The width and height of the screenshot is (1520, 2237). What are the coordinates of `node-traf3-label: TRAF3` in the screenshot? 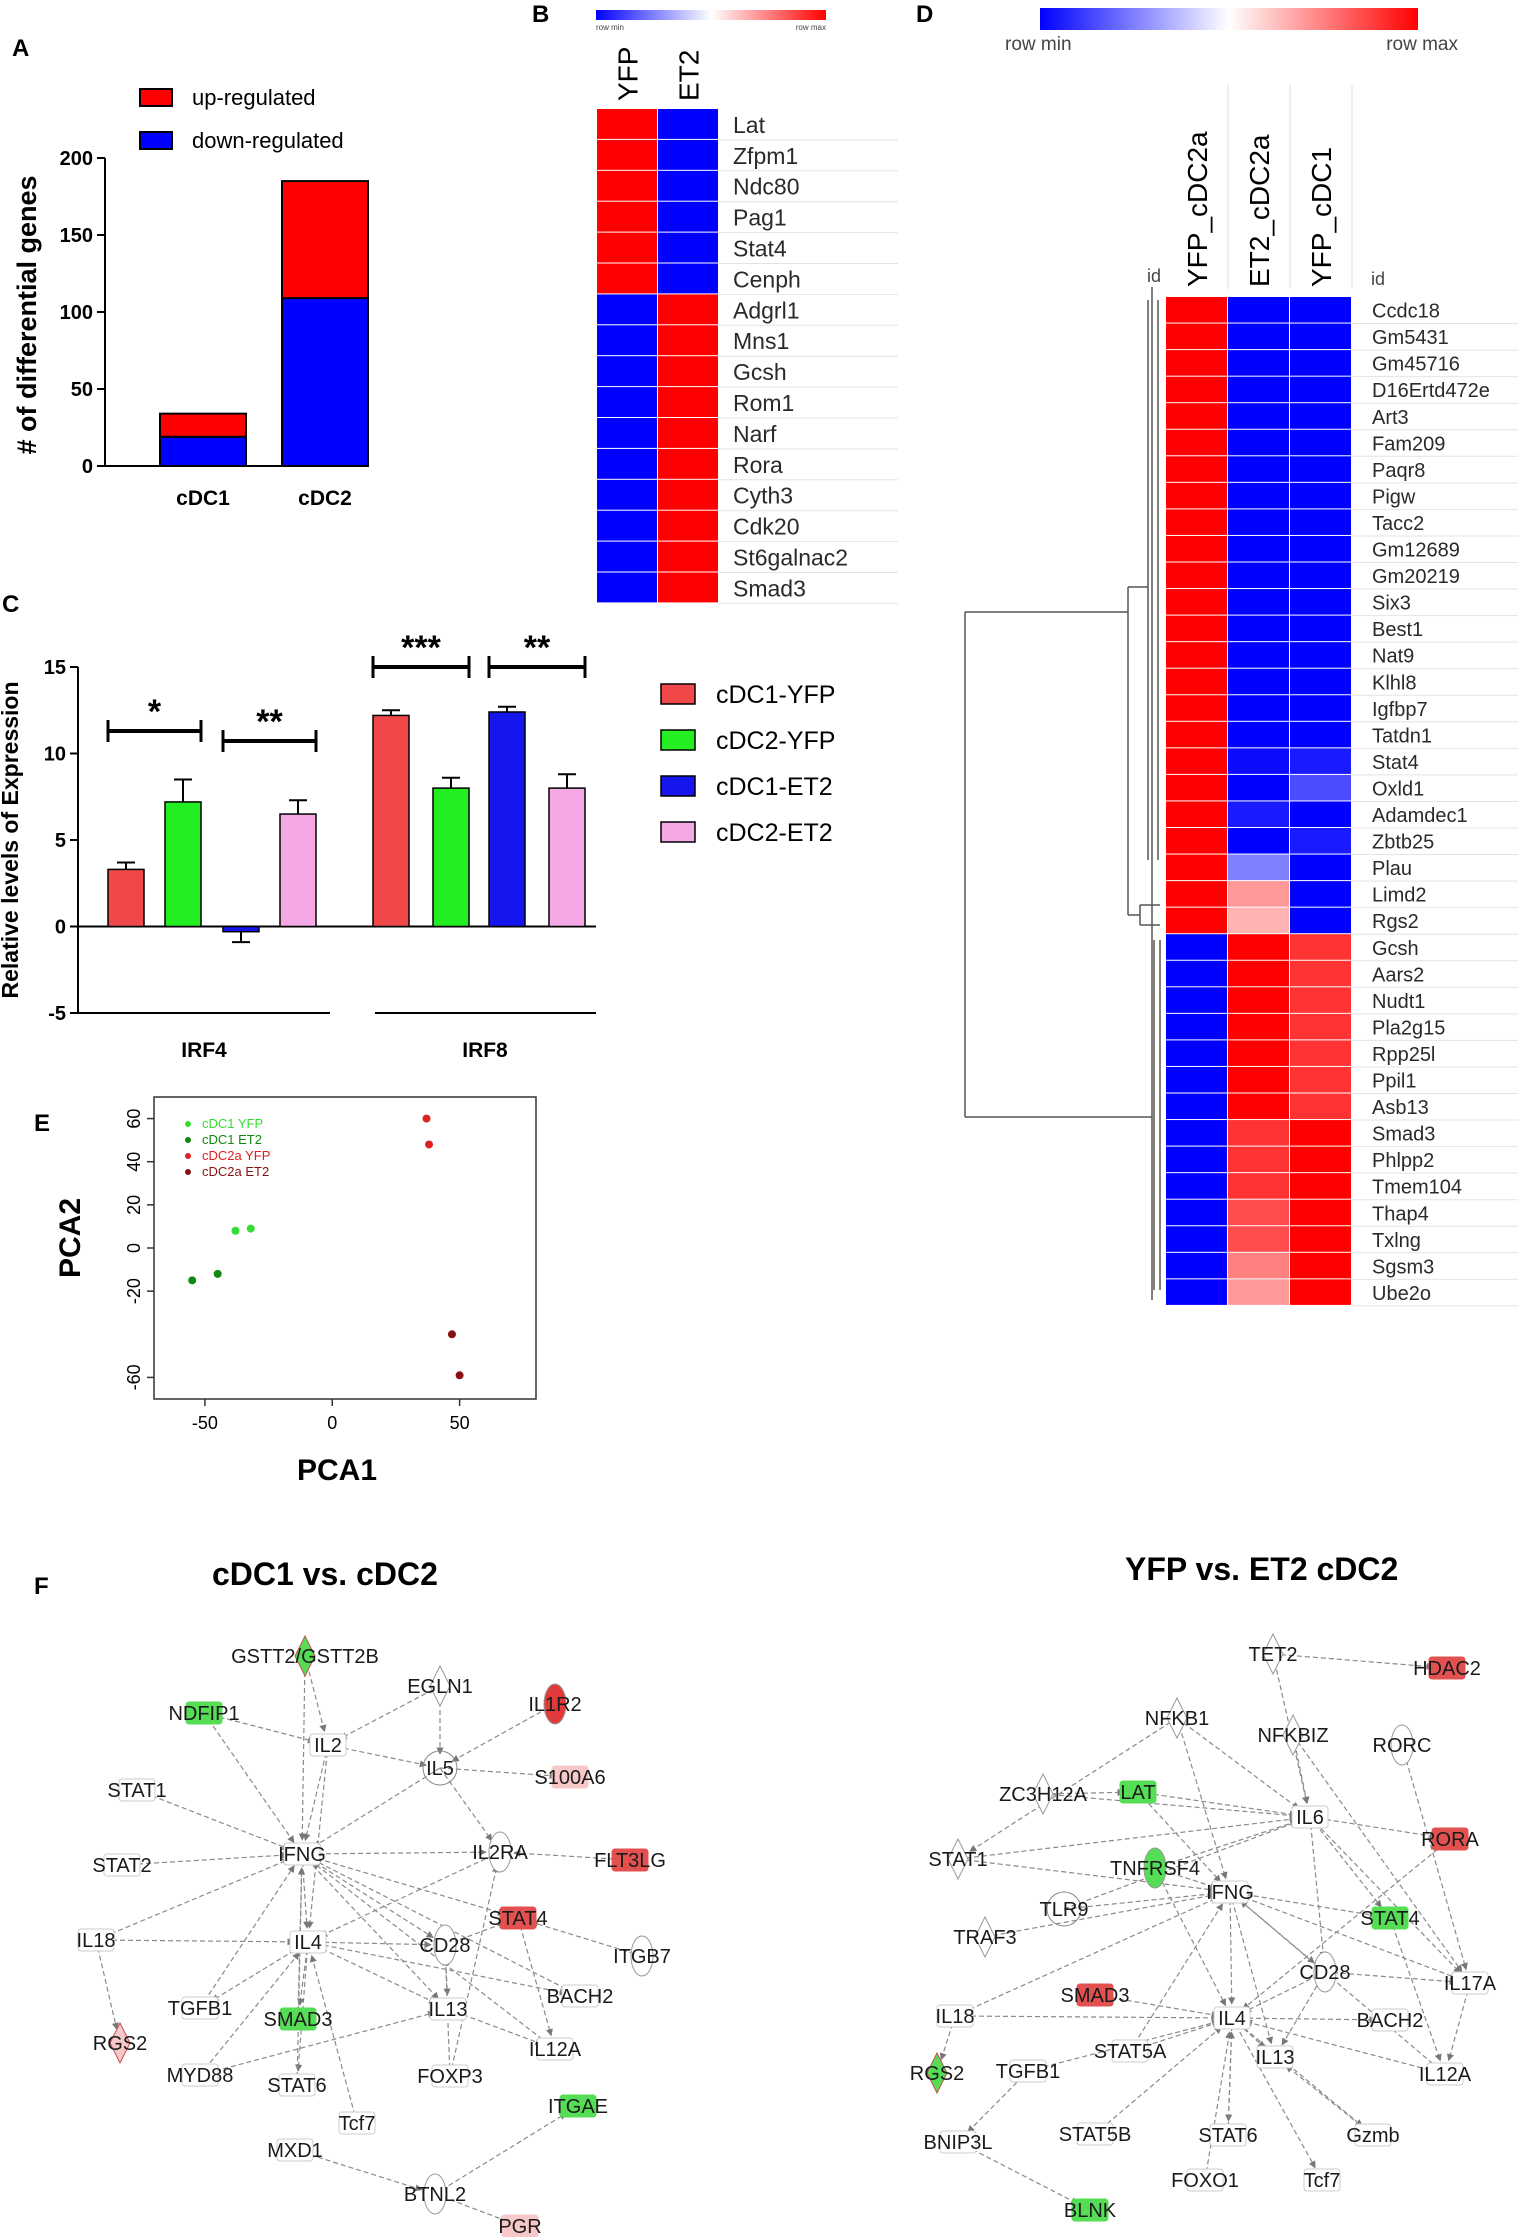 It's located at (984, 1938).